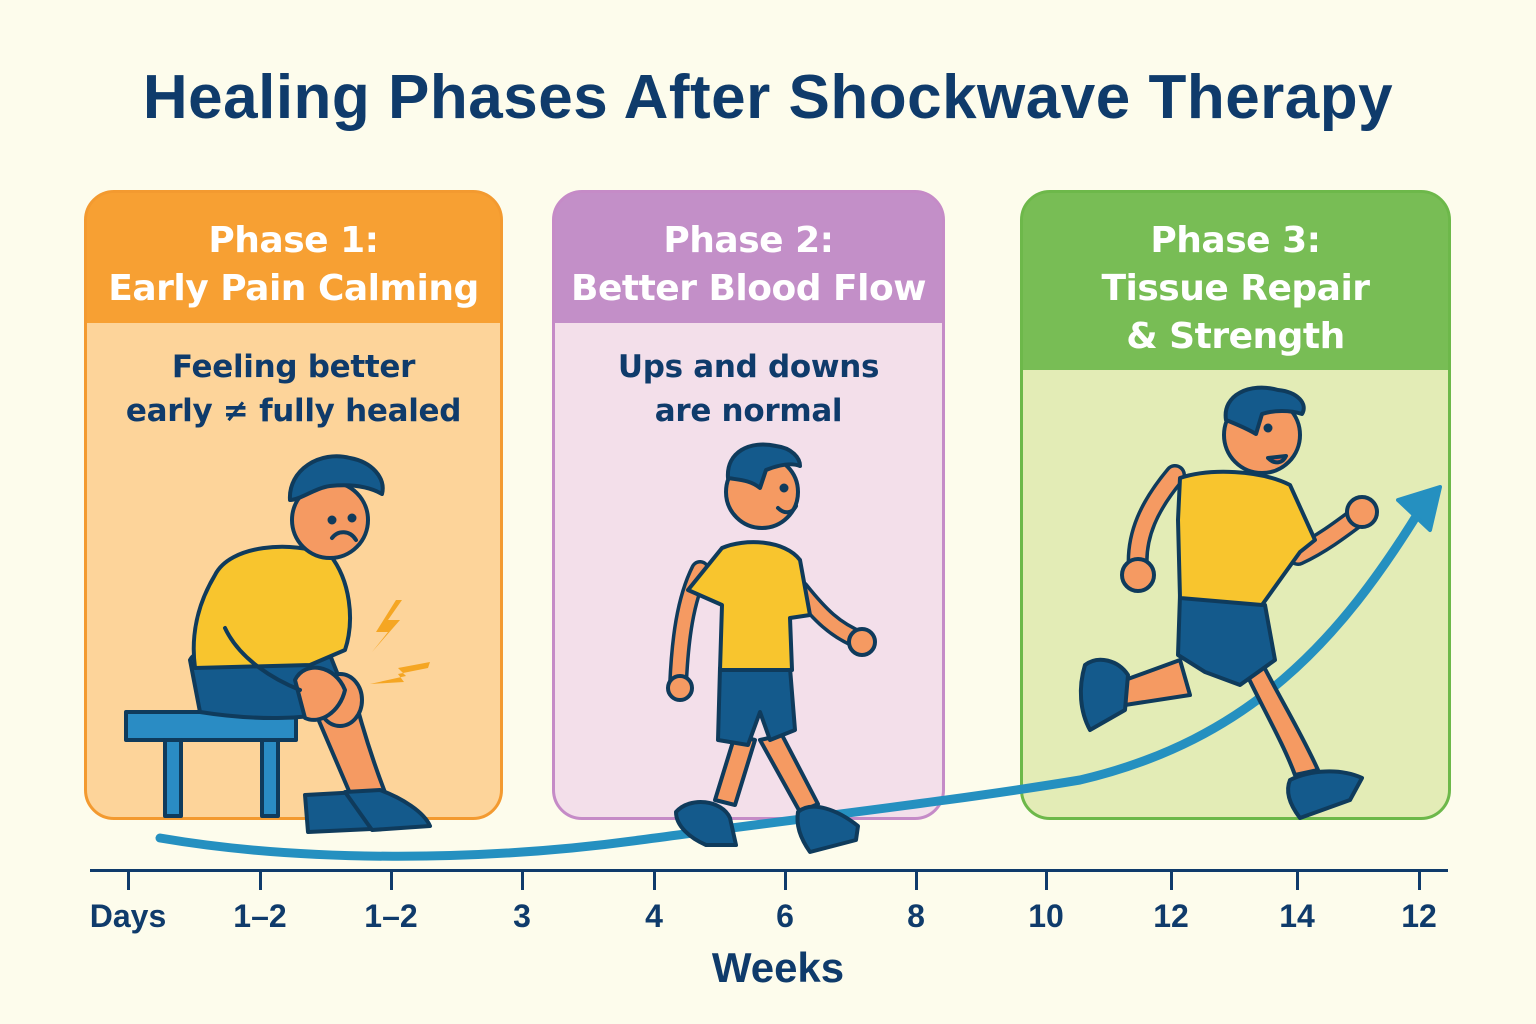 This screenshot has width=1536, height=1024. I want to click on phase-2-note: Ups and downs are normal, so click(748, 378).